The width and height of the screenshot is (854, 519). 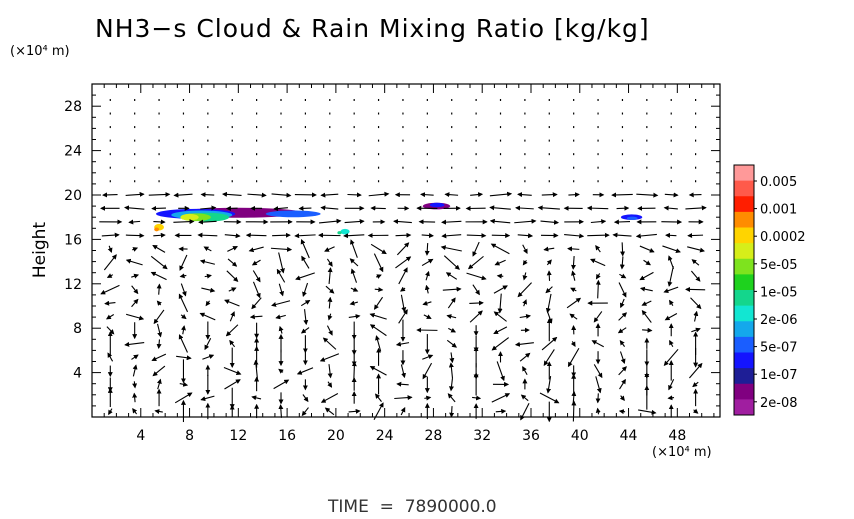 I want to click on x-tick-label: 36, so click(x=531, y=436).